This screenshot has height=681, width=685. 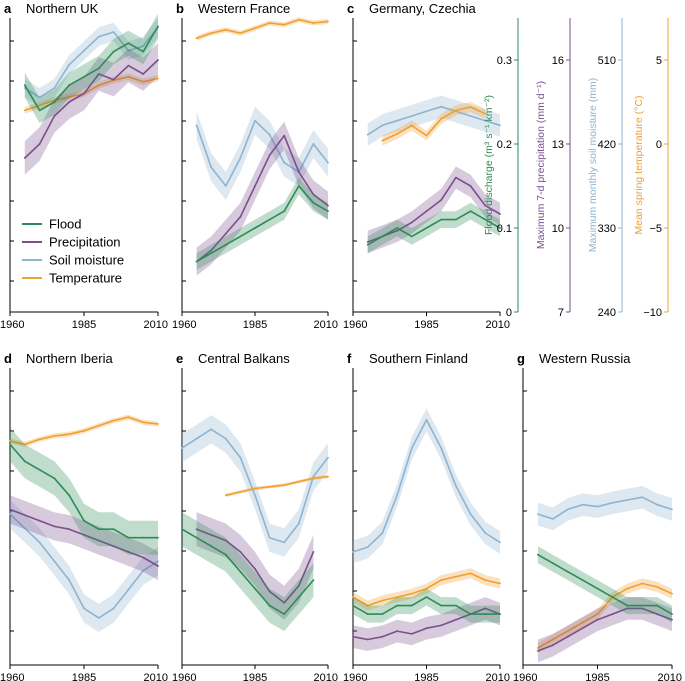 What do you see at coordinates (434, 124) in the screenshot?
I see `temperature-band` at bounding box center [434, 124].